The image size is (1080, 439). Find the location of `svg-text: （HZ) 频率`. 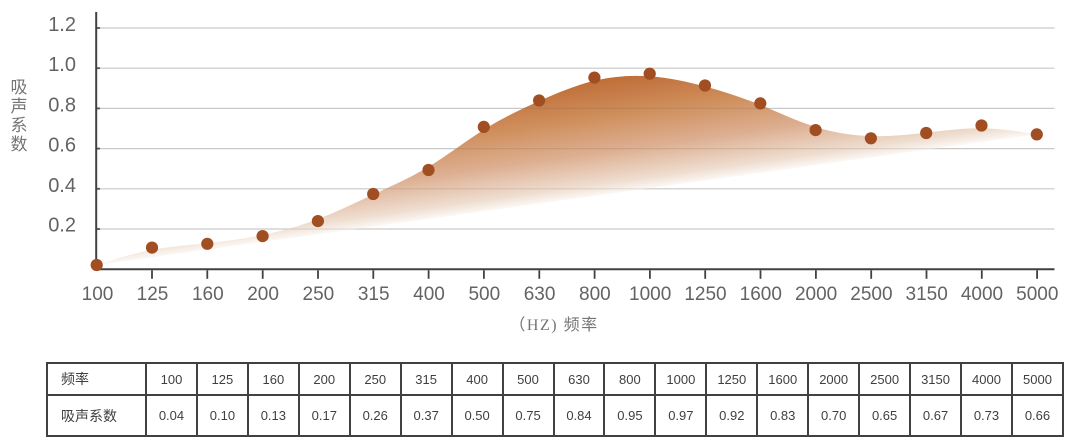

svg-text: （HZ) 频率 is located at coordinates (553, 325).